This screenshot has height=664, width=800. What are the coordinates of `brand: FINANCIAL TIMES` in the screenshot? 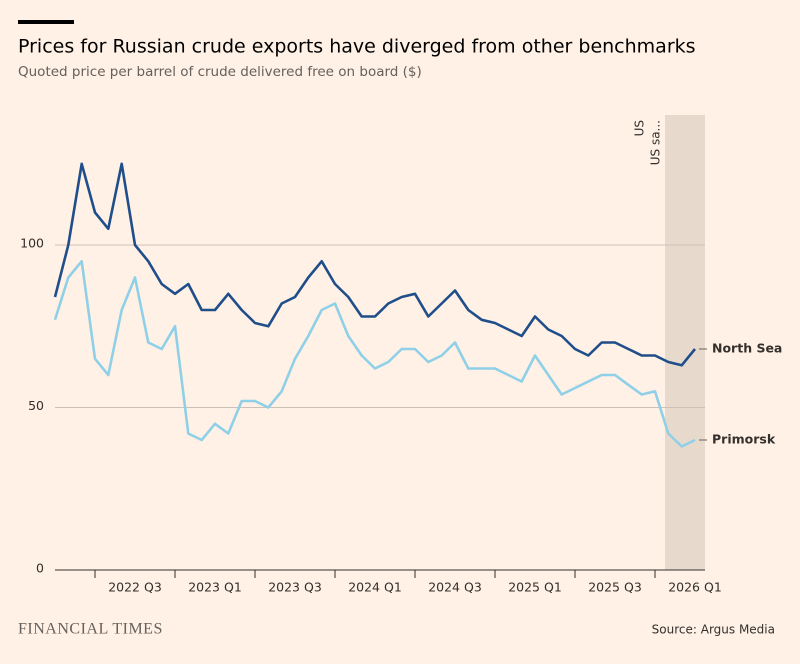 It's located at (90, 629).